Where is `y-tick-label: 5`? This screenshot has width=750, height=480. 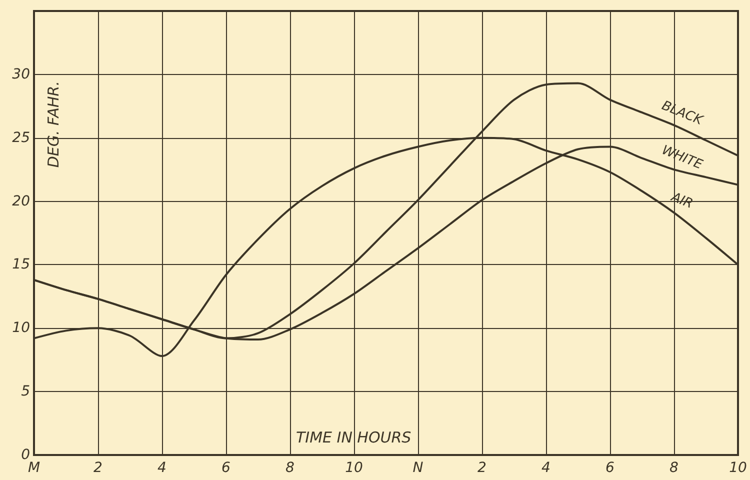 y-tick-label: 5 is located at coordinates (25, 392).